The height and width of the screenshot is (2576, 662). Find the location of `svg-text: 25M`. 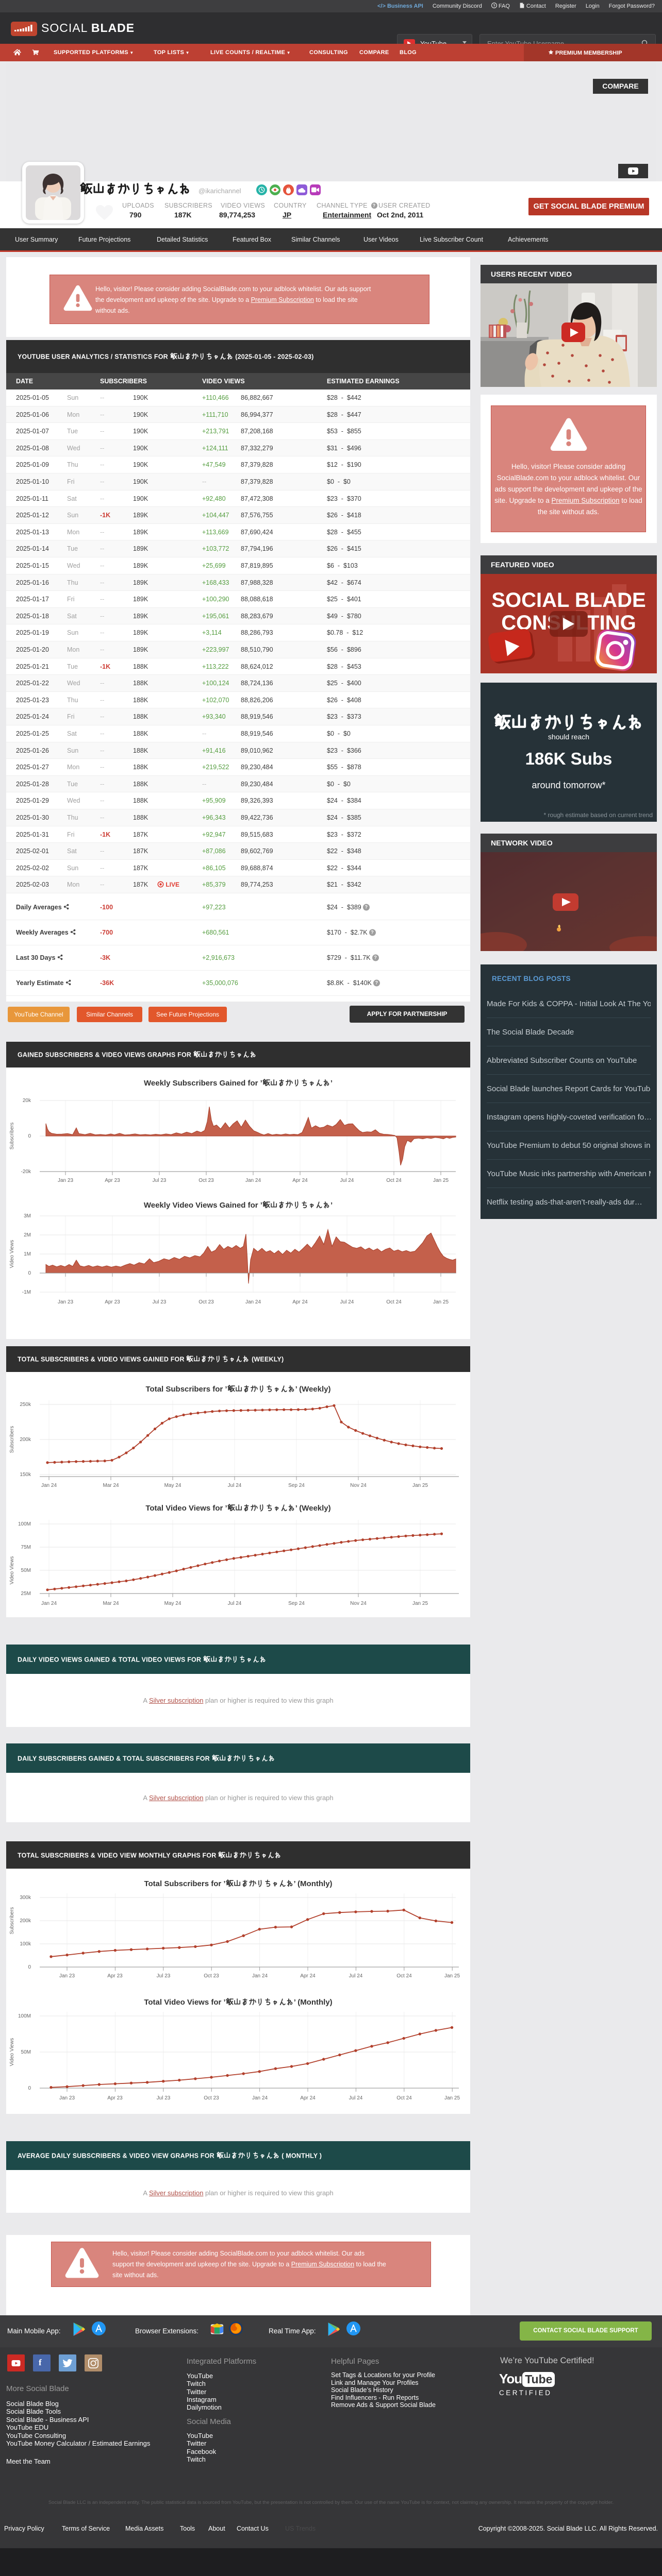

svg-text: 25M is located at coordinates (26, 1594).